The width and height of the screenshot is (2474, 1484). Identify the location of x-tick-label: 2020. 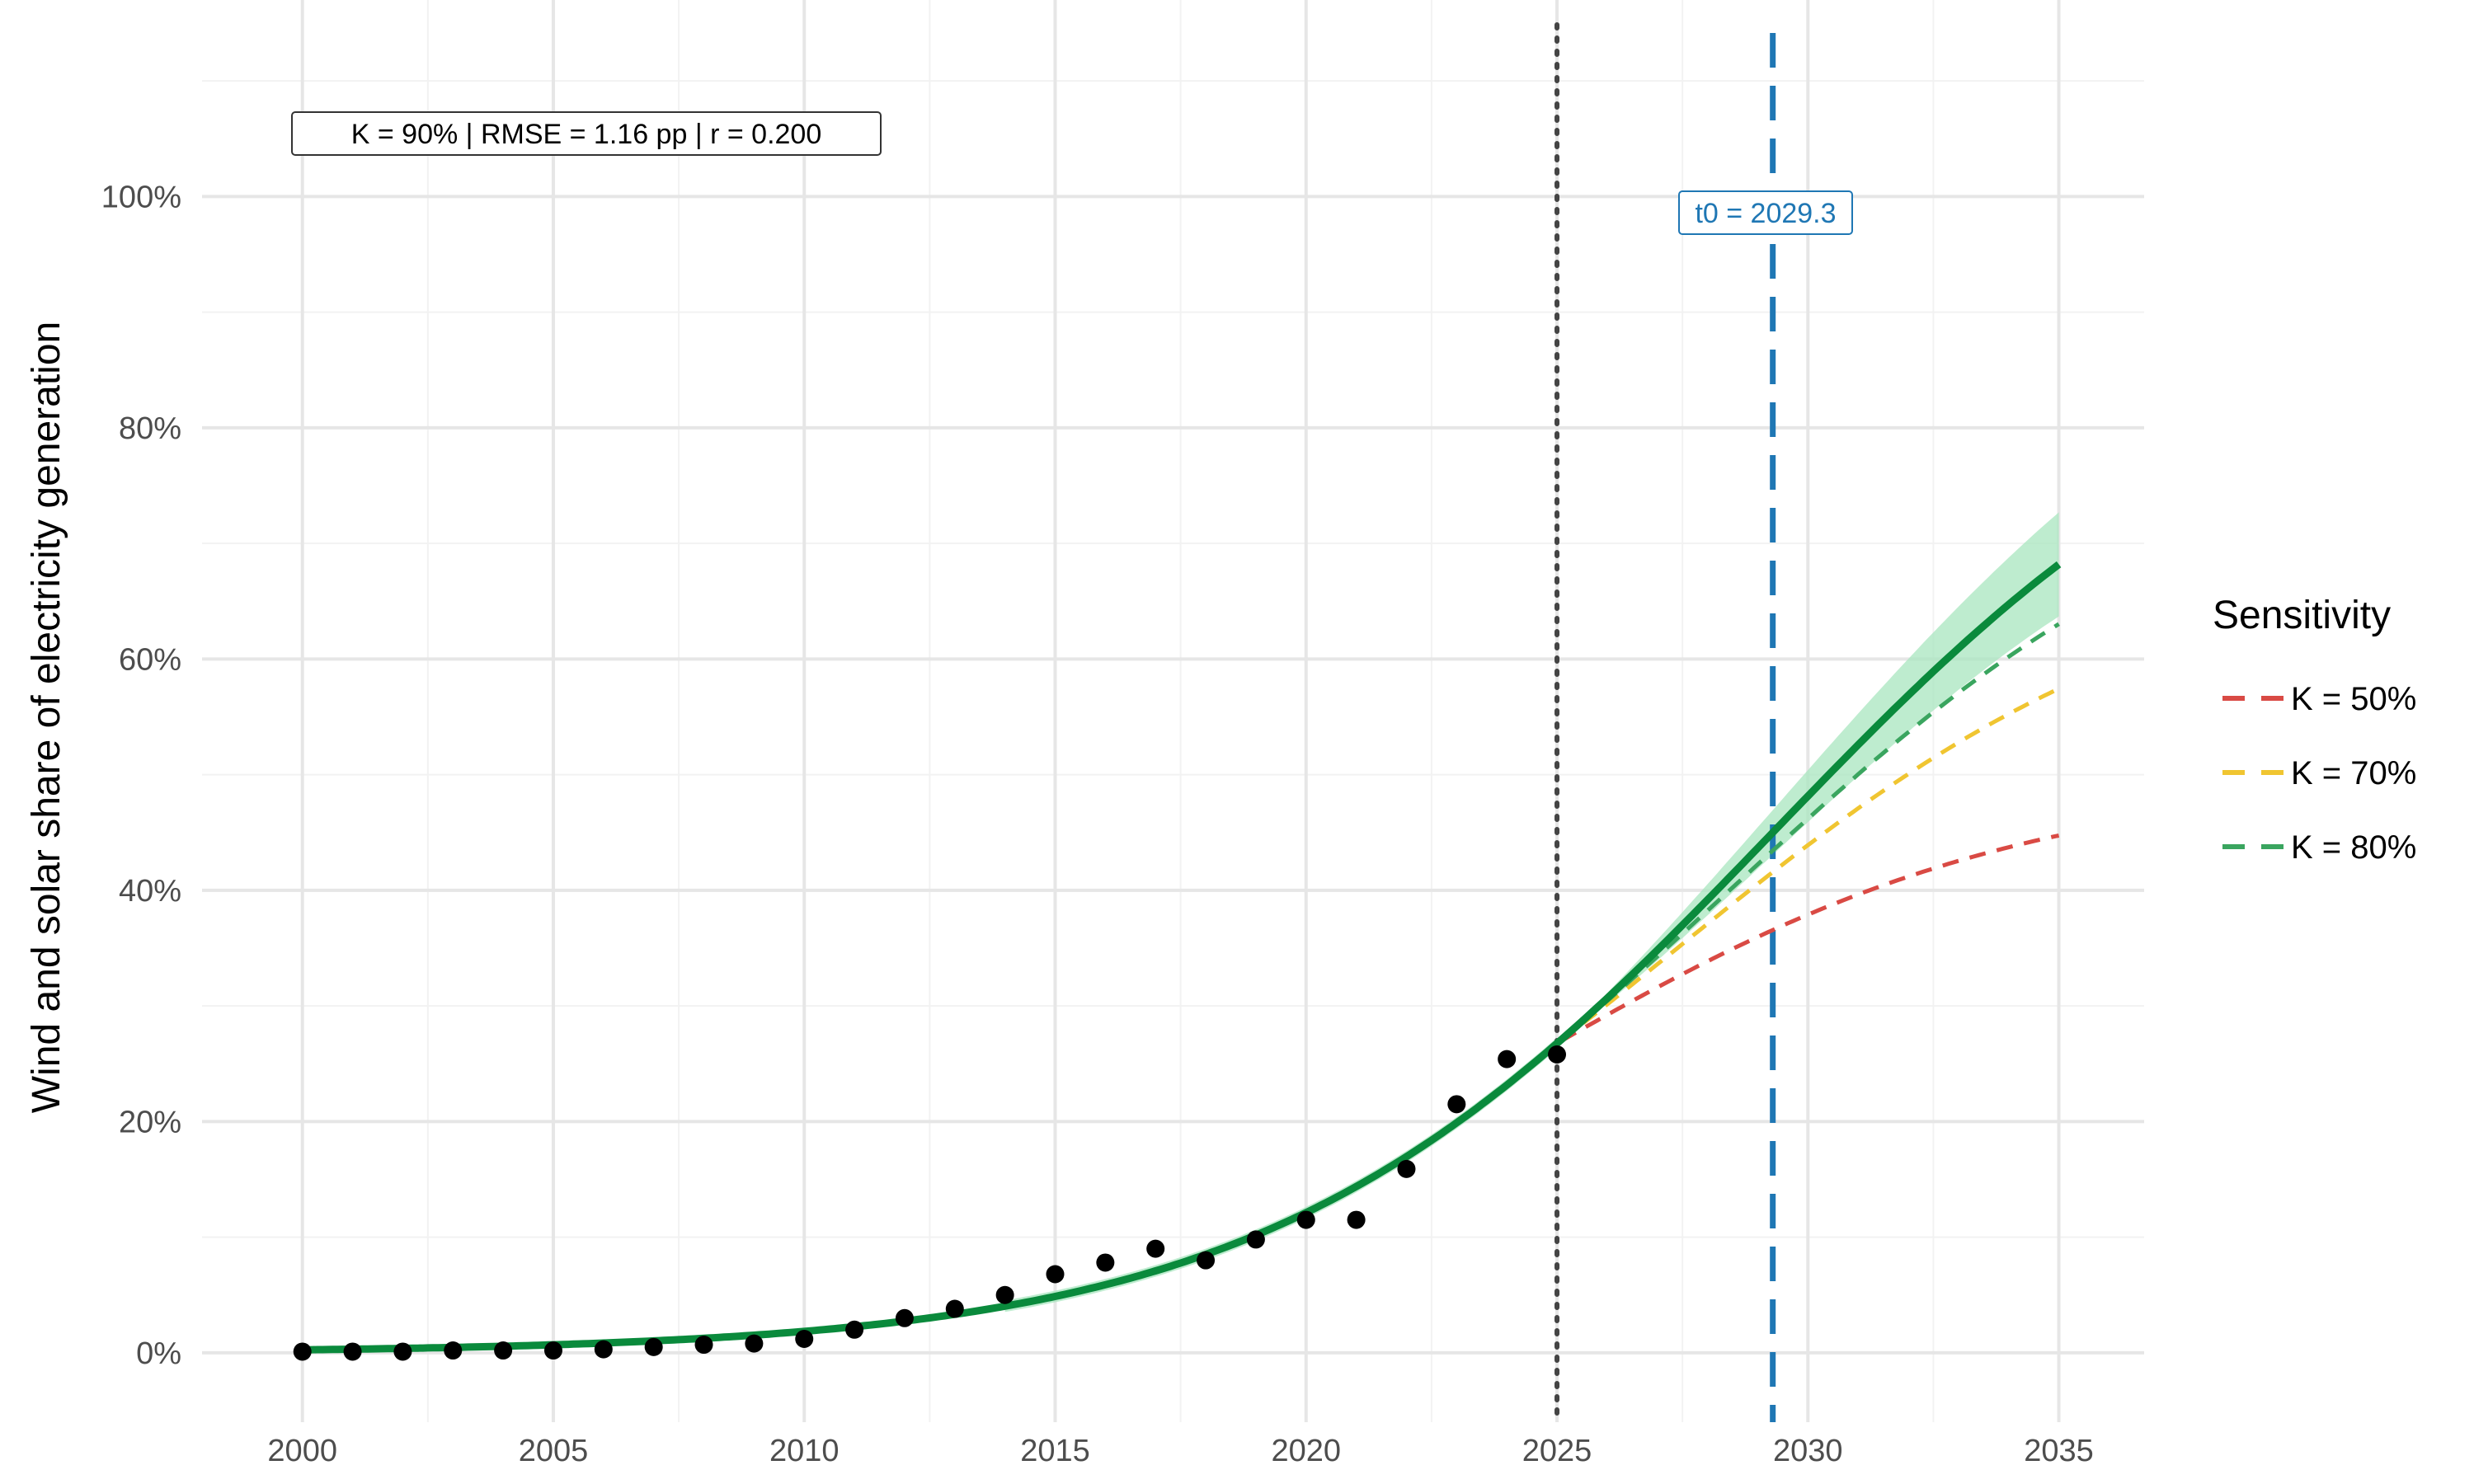
(1306, 1451).